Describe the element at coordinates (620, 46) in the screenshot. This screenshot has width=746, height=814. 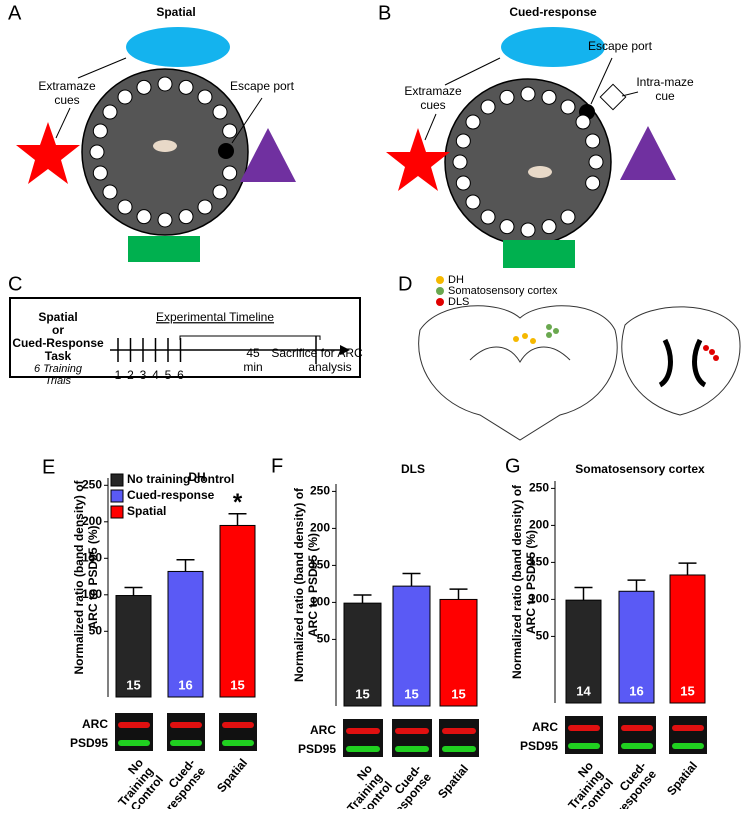
I see `label: Escape port` at that location.